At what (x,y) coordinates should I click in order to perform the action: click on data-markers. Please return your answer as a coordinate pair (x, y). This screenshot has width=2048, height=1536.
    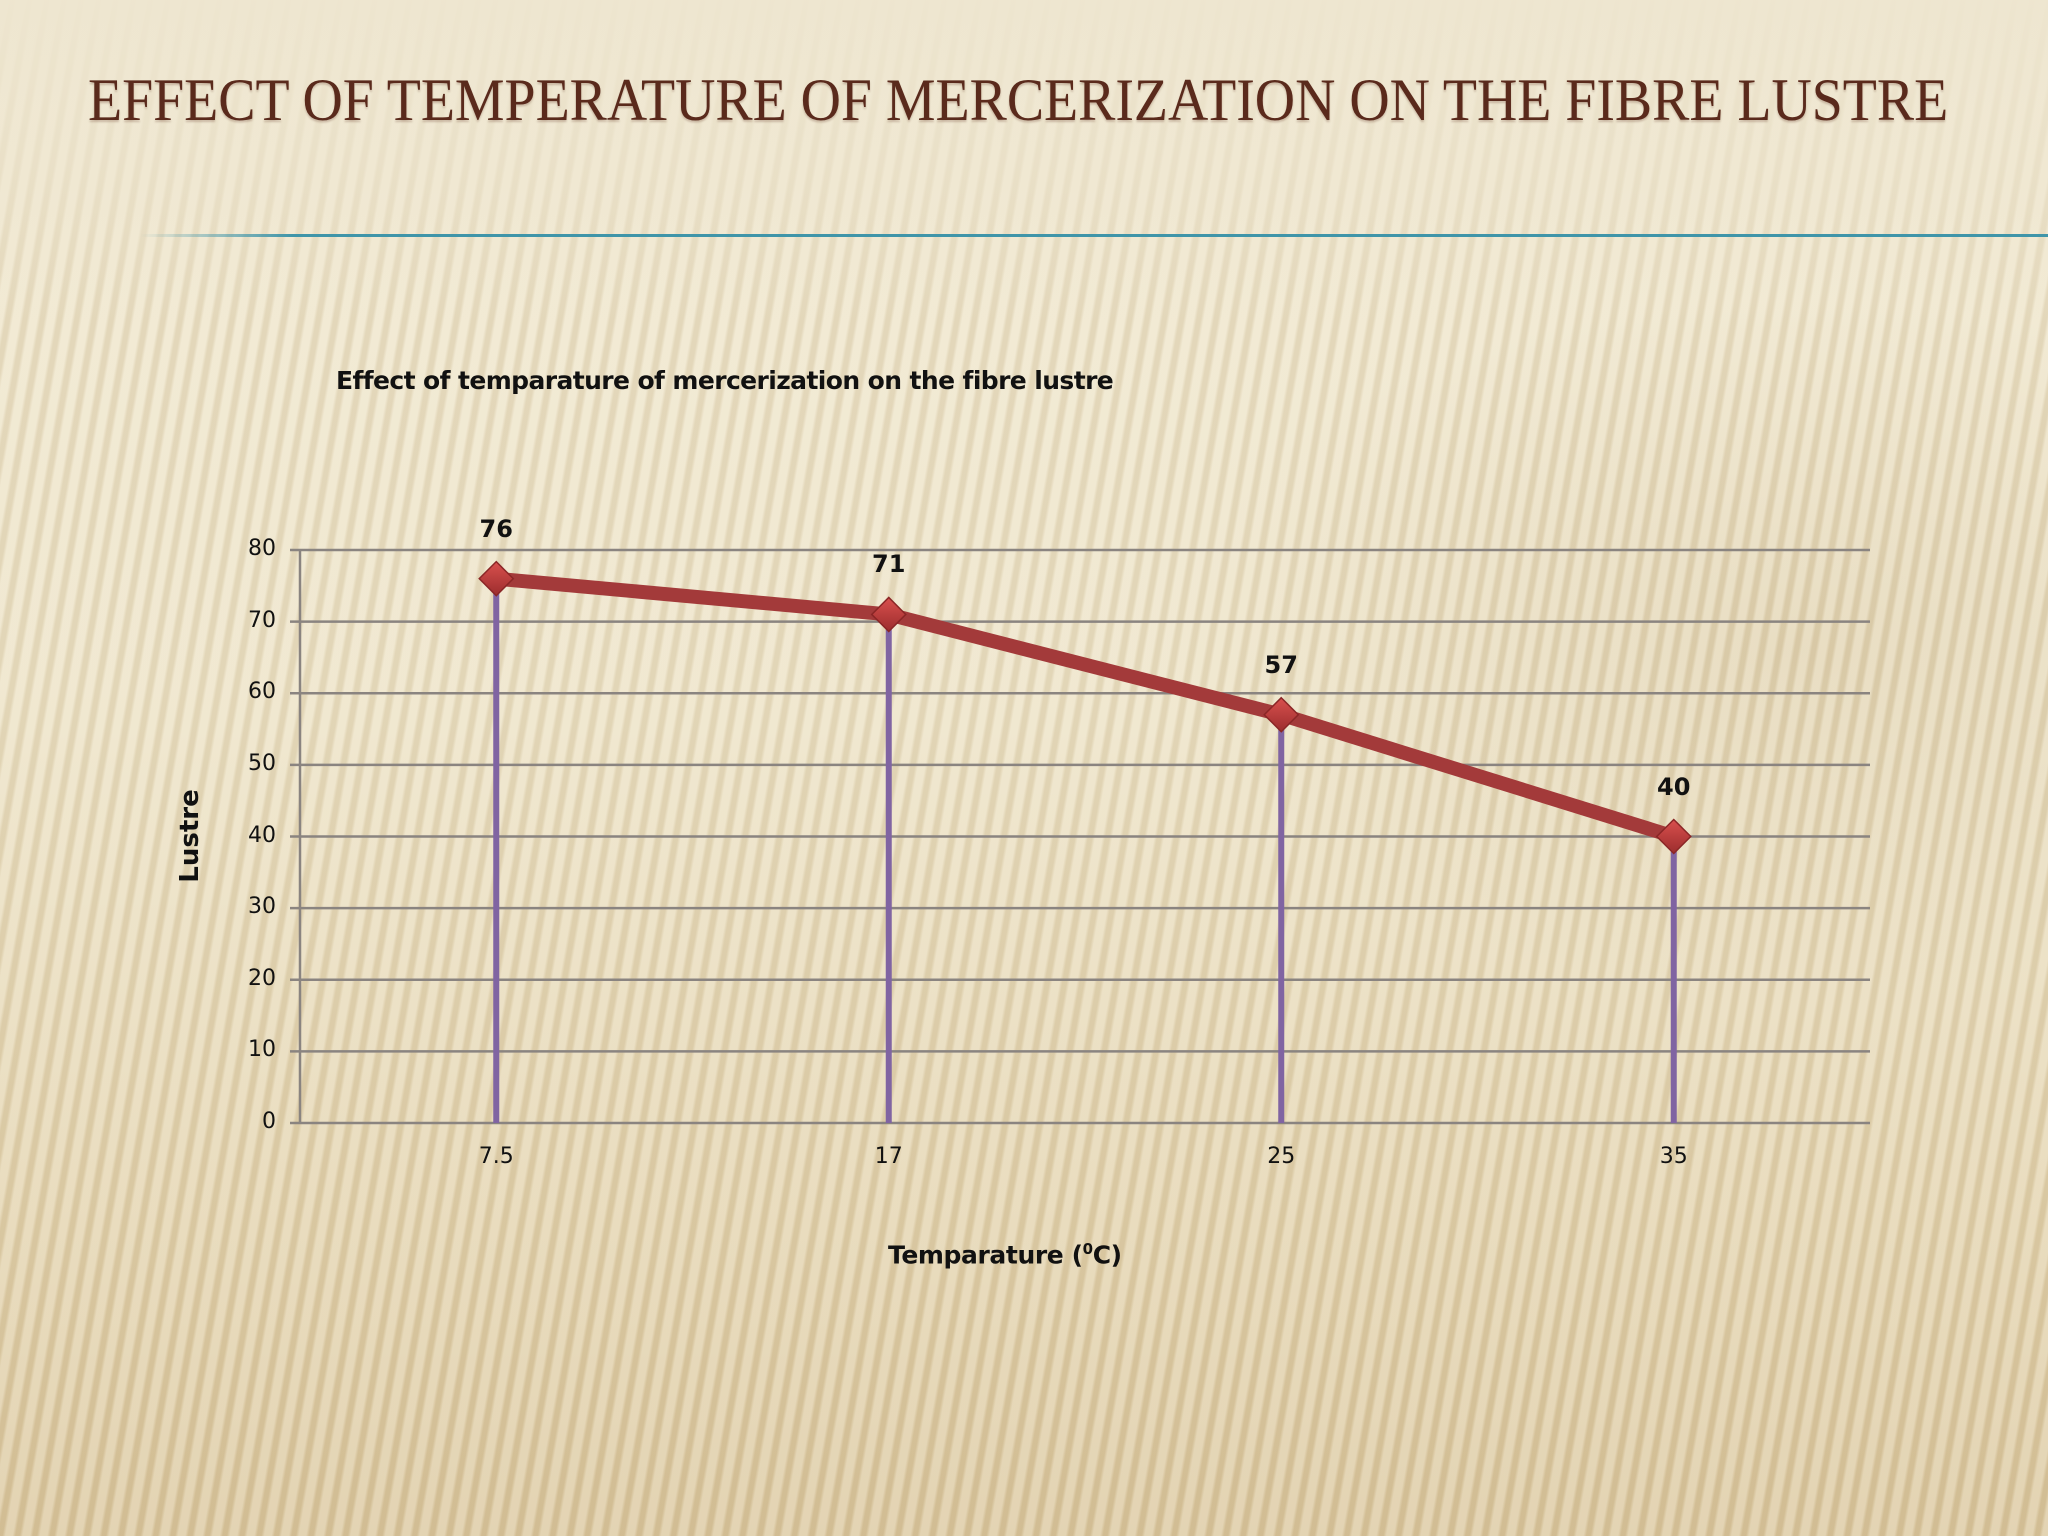
    Looking at the image, I should click on (1085, 707).